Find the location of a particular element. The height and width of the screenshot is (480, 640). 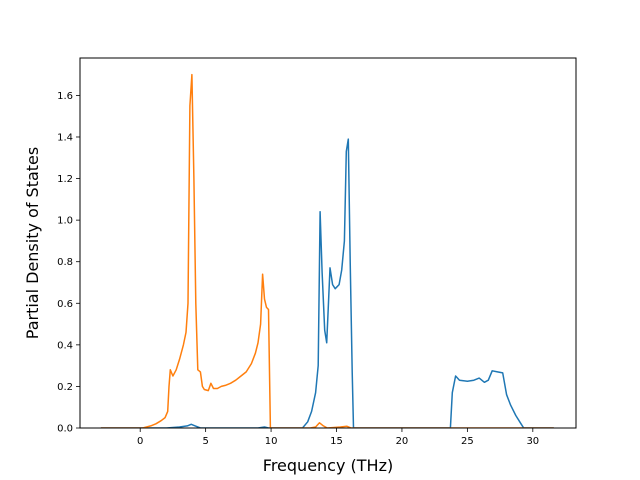

y-tick-label: 1.6 is located at coordinates (65, 96).